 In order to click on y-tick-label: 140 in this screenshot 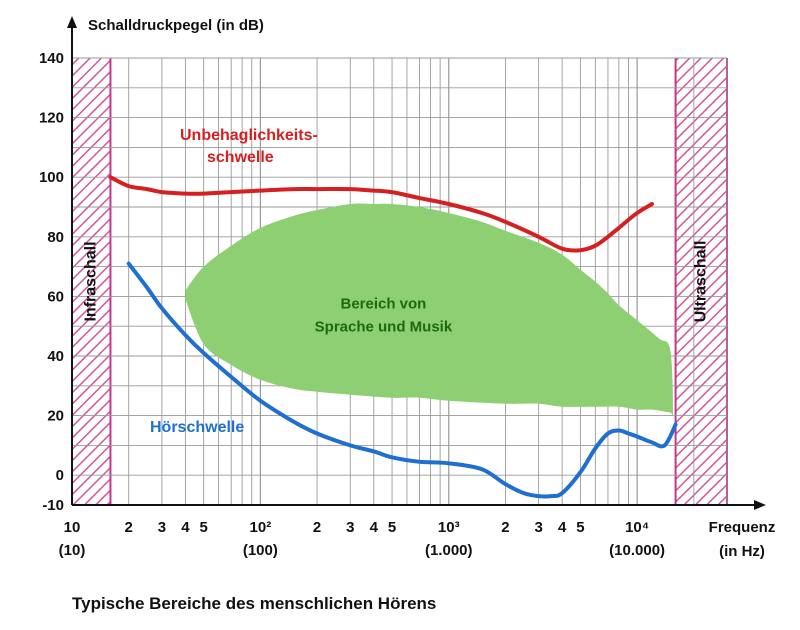, I will do `click(51, 58)`.